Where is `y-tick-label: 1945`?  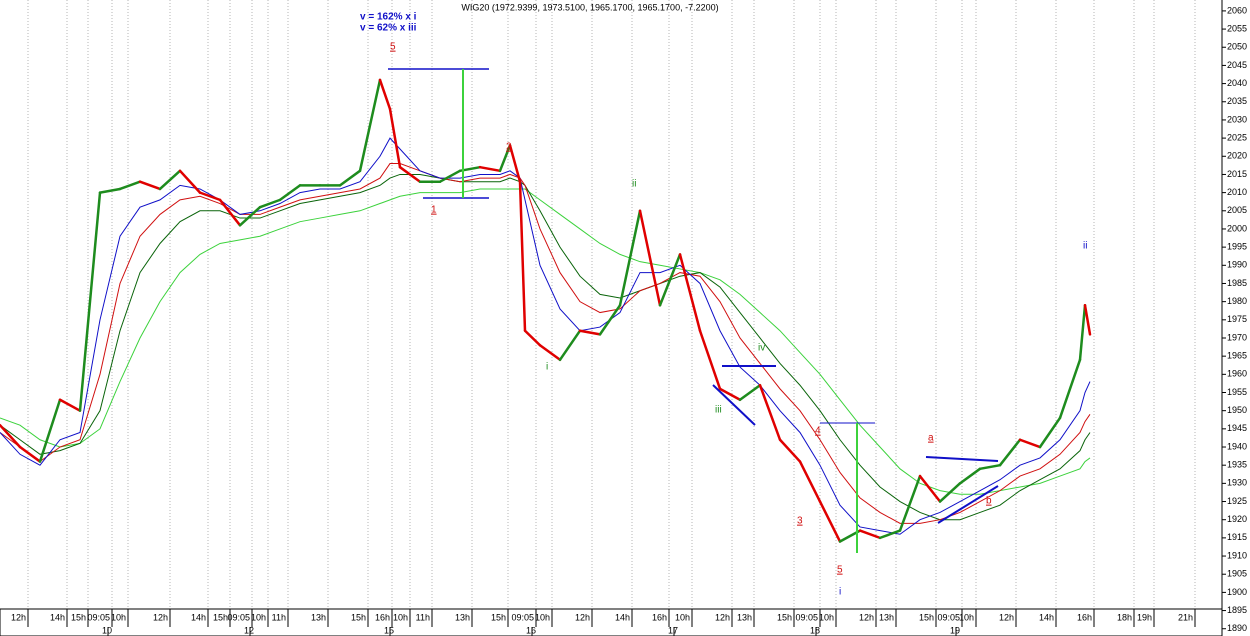 y-tick-label: 1945 is located at coordinates (1237, 428).